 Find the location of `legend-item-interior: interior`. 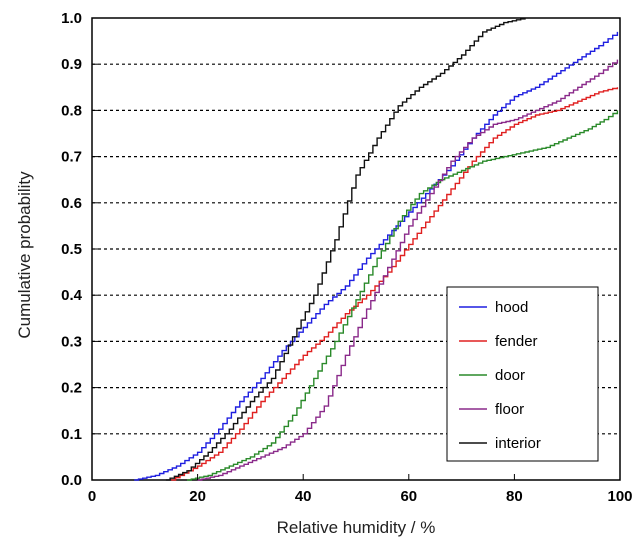

legend-item-interior: interior is located at coordinates (500, 443).